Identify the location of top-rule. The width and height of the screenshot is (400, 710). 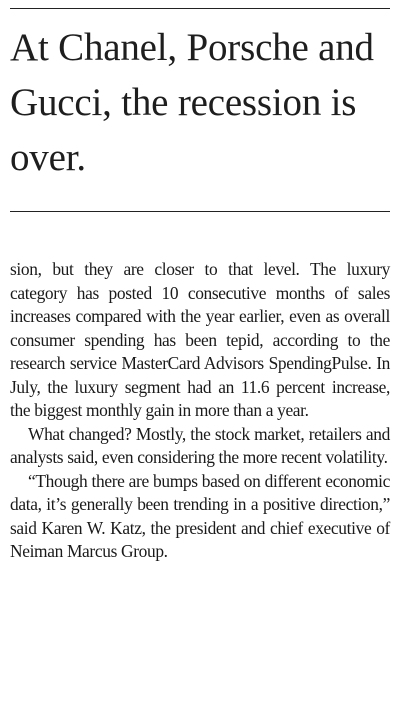
(200, 8).